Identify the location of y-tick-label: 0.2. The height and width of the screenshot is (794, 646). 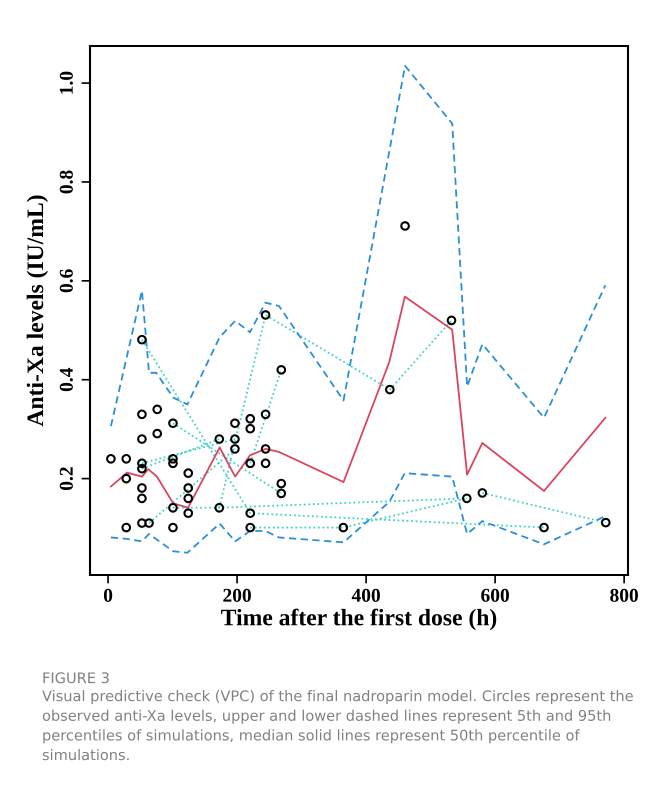
(66, 478).